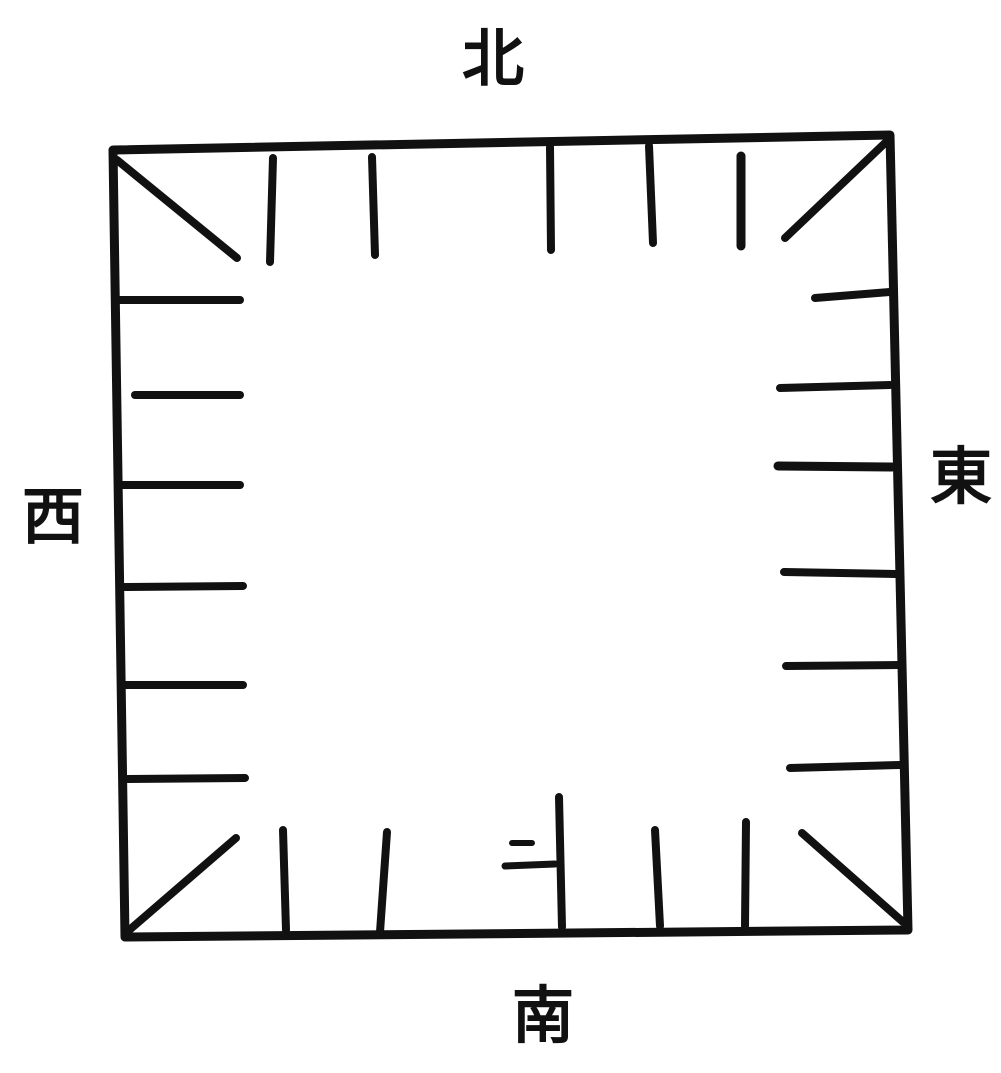 Image resolution: width=1001 pixels, height=1073 pixels. What do you see at coordinates (493, 58) in the screenshot?
I see `label-north: 北` at bounding box center [493, 58].